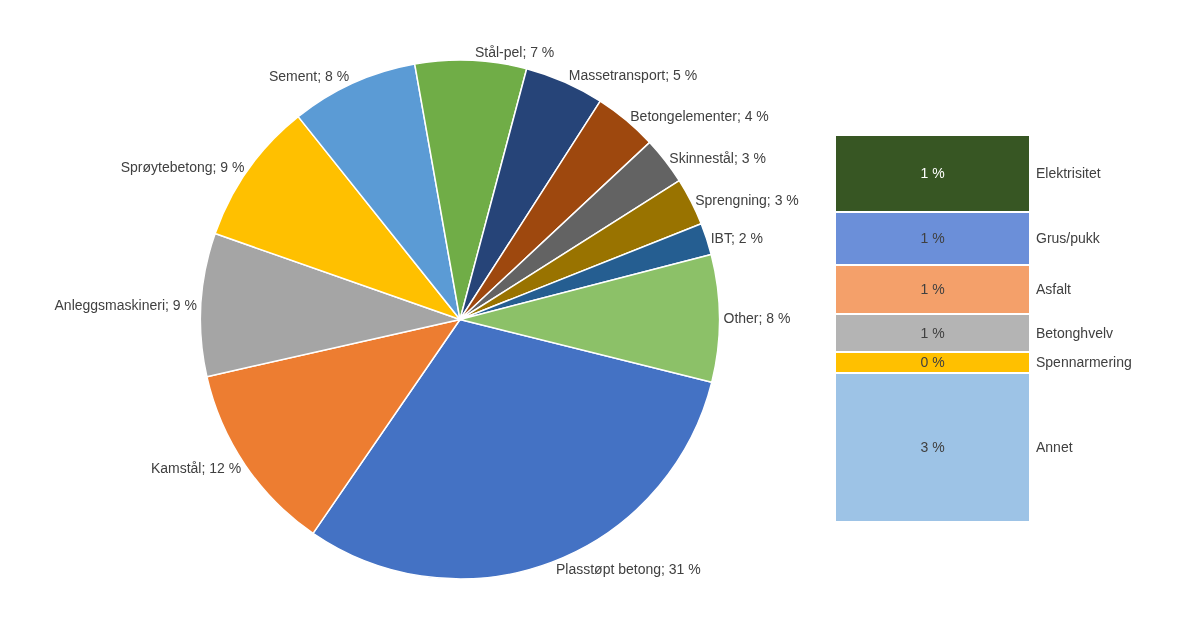 The height and width of the screenshot is (639, 1200). I want to click on slice-label: Sement; 8 %, so click(309, 76).